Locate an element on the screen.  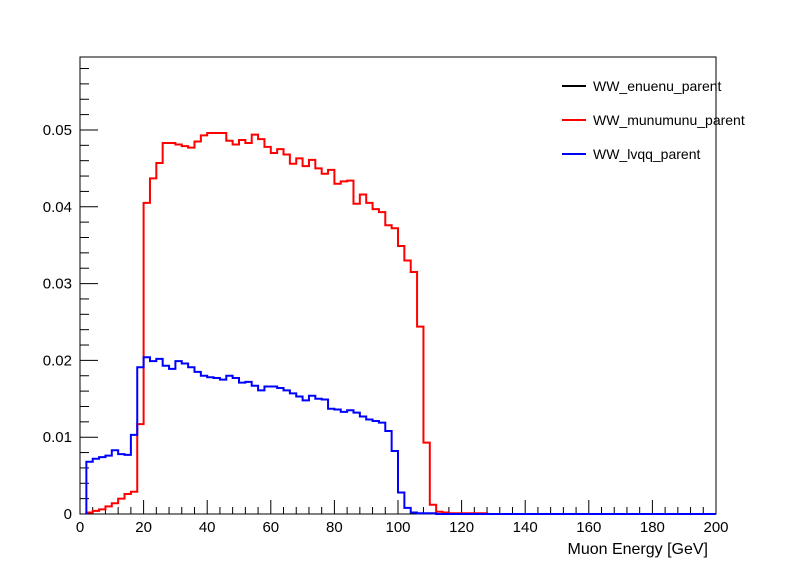
x-tick-label: 100 is located at coordinates (397, 527).